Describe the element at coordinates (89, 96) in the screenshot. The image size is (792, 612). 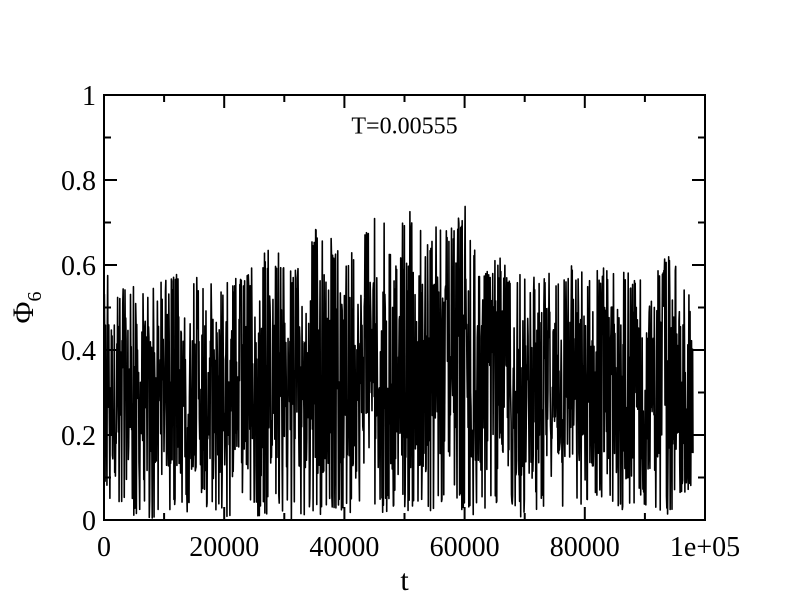
I see `y-tick-label: 1` at that location.